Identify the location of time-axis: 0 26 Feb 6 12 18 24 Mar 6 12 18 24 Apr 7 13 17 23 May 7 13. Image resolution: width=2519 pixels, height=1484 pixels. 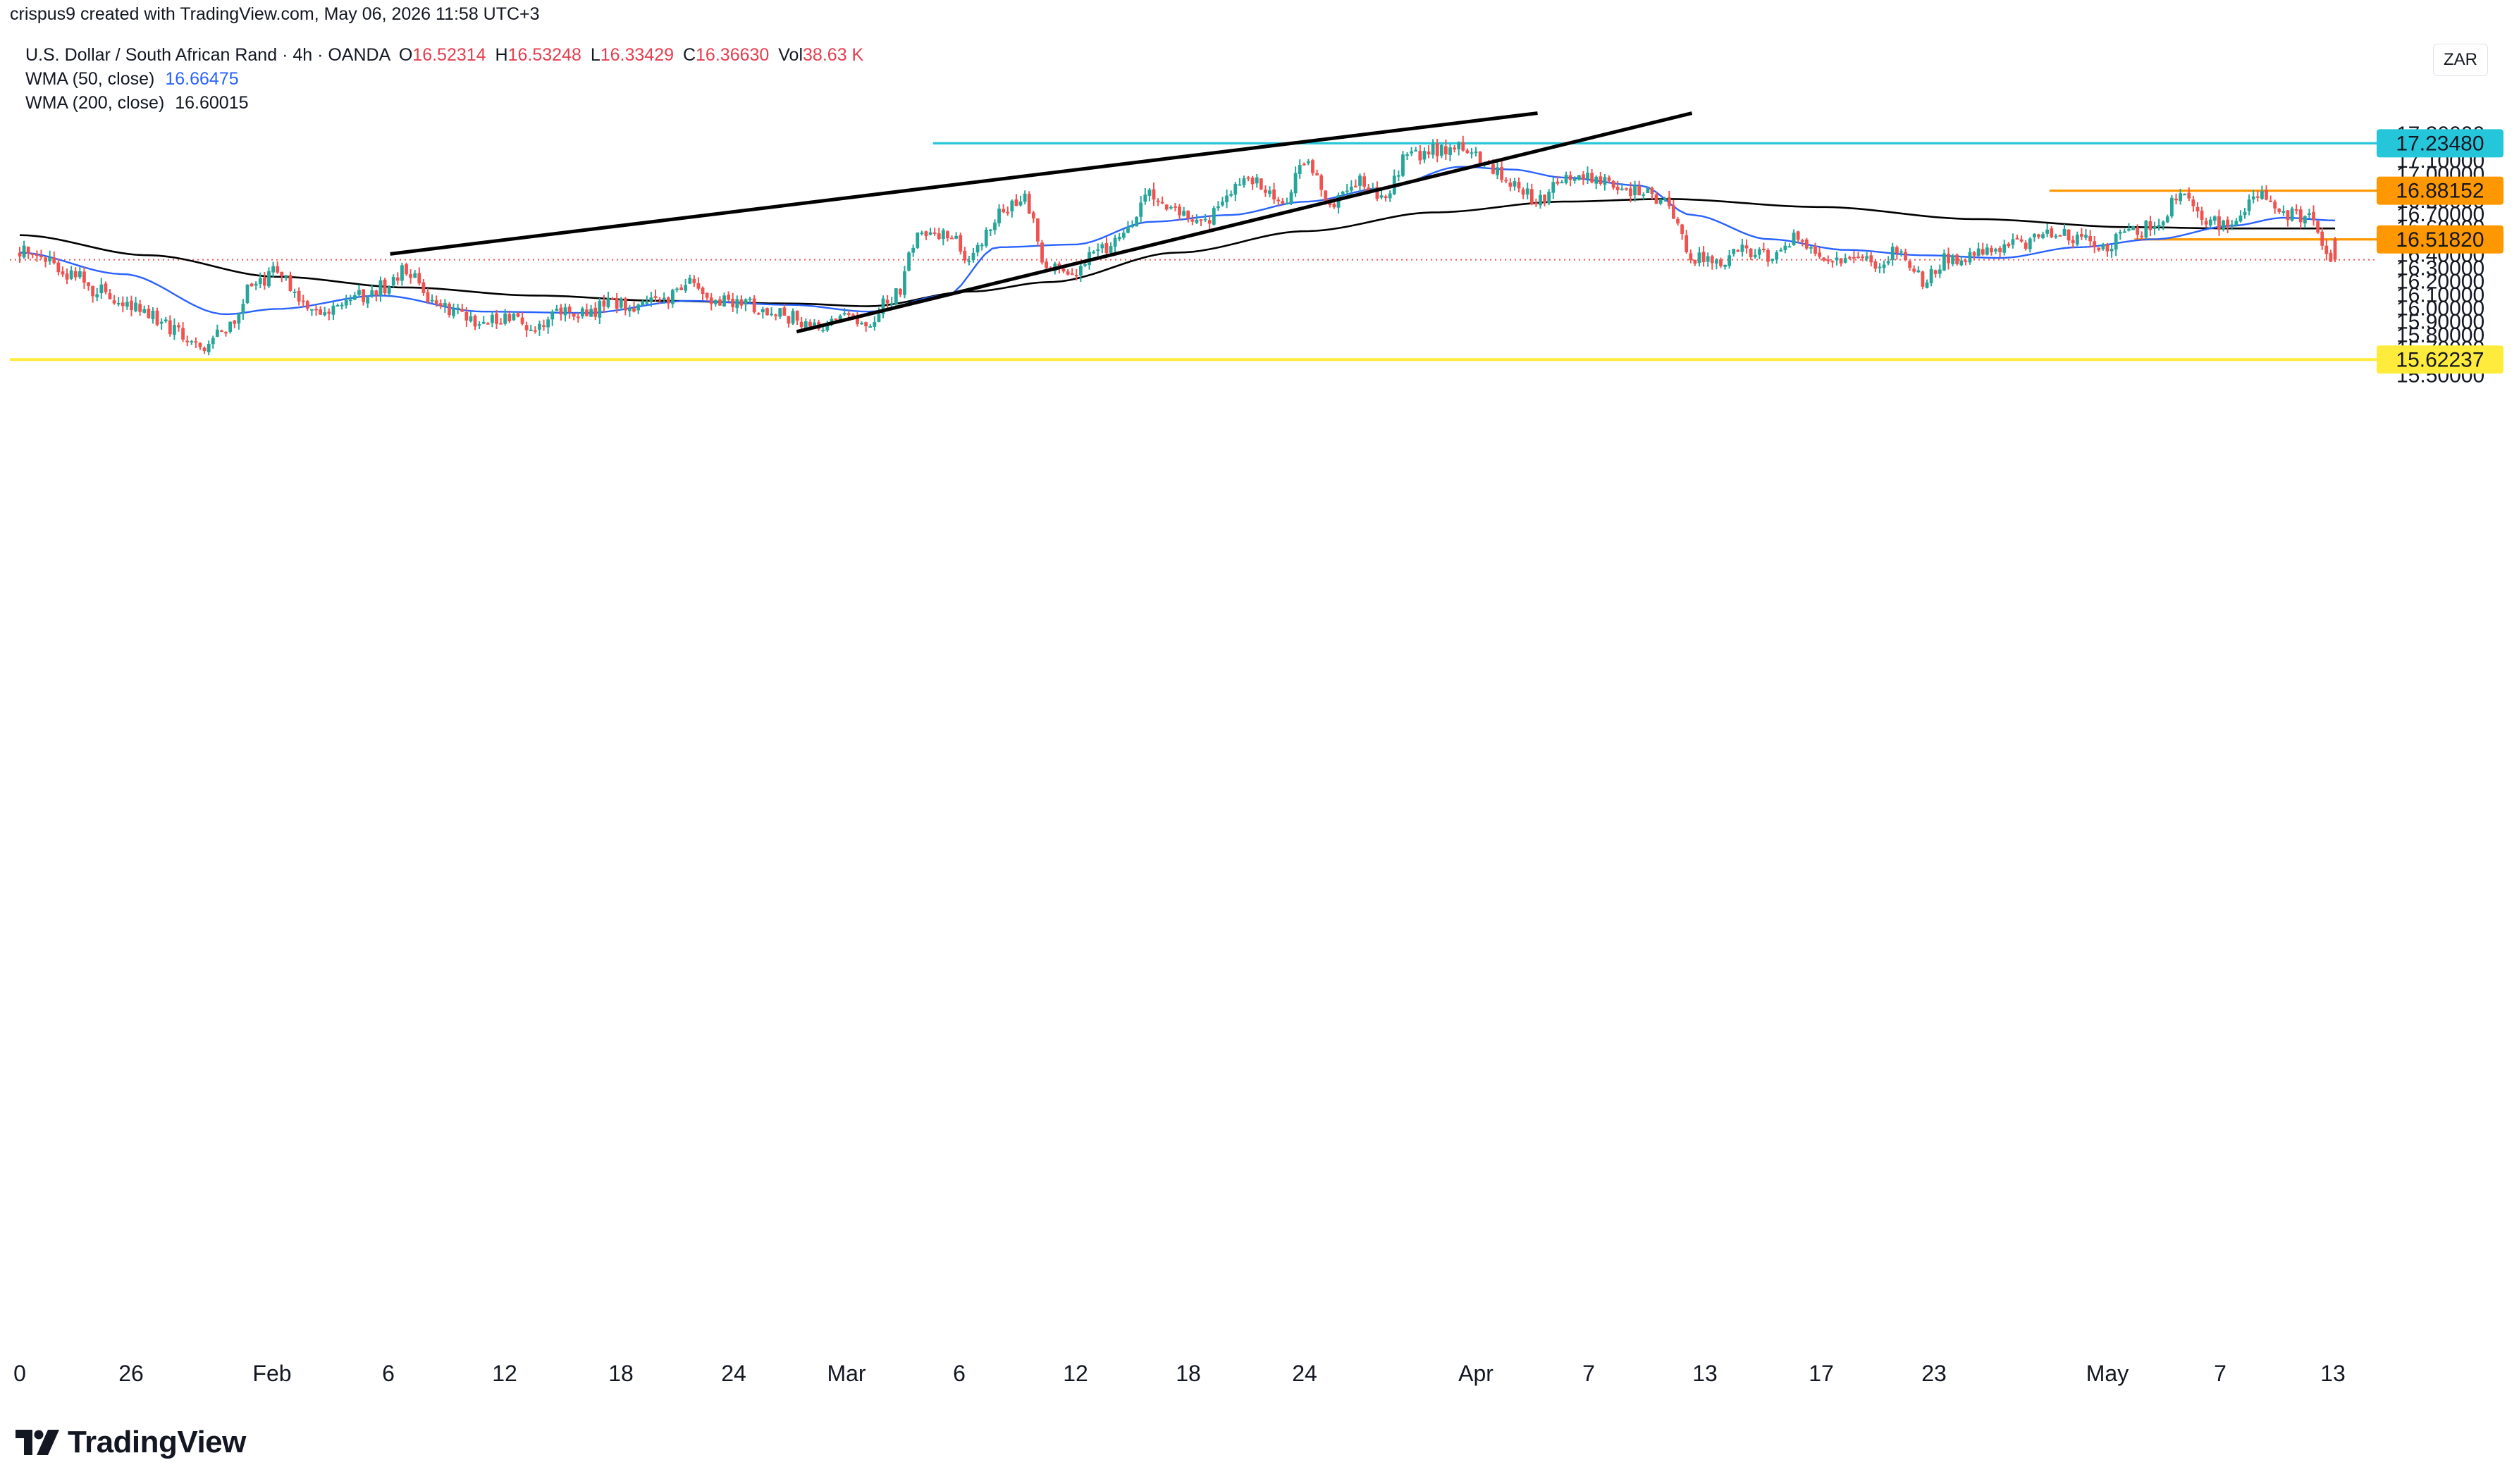
(1179, 1373).